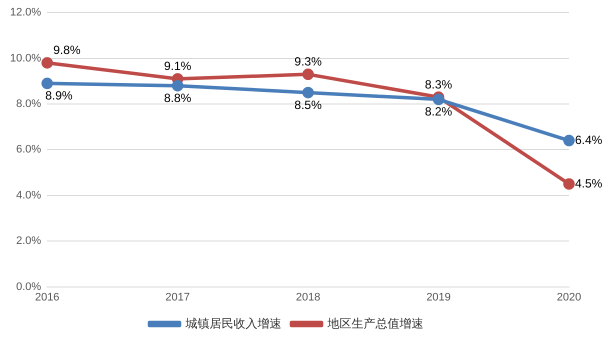  Describe the element at coordinates (438, 297) in the screenshot. I see `x-tick-label: 2019` at that location.